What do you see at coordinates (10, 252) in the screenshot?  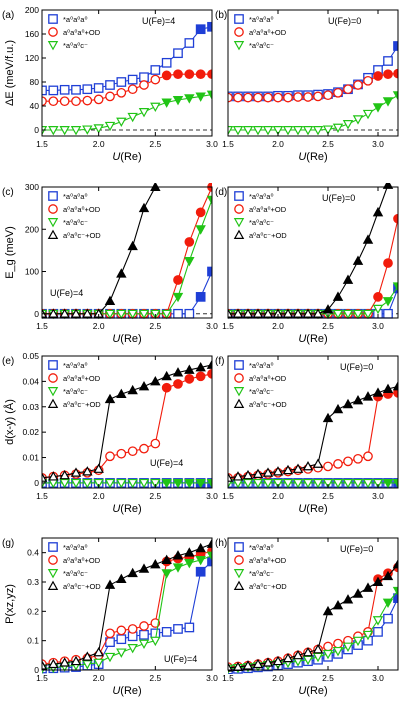 I see `y-axis-label: E_g (meV)` at bounding box center [10, 252].